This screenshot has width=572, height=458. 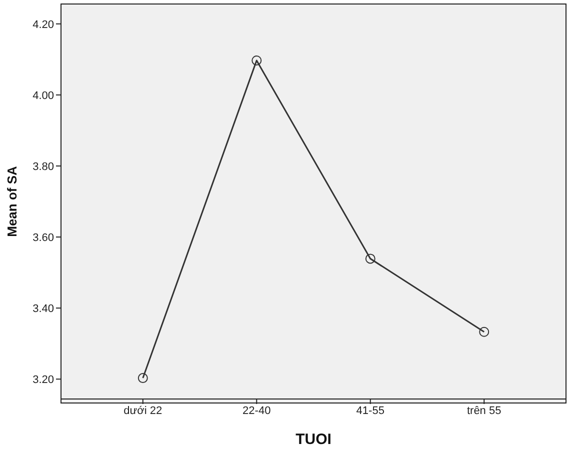 What do you see at coordinates (43, 24) in the screenshot?
I see `y-tick-label: 4.20` at bounding box center [43, 24].